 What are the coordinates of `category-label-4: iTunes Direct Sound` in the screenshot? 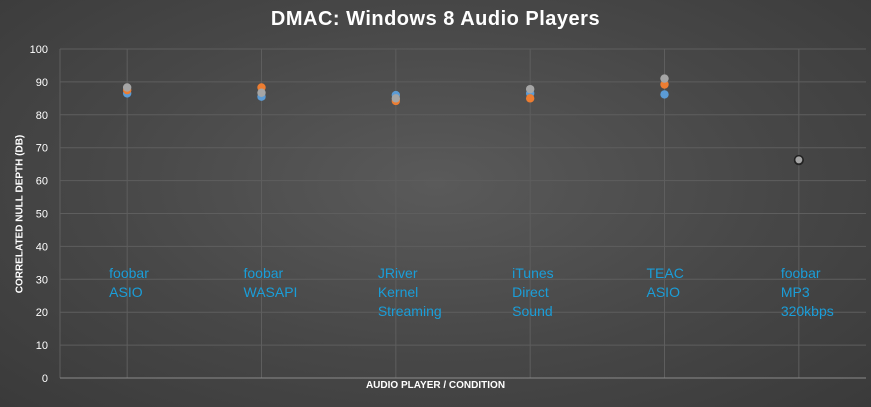 It's located at (533, 292).